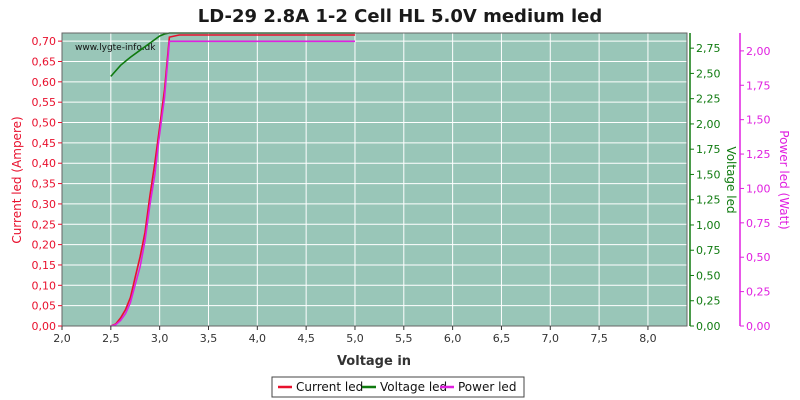 Image resolution: width=800 pixels, height=400 pixels. I want to click on voltage-tick-label: 1,00, so click(708, 225).